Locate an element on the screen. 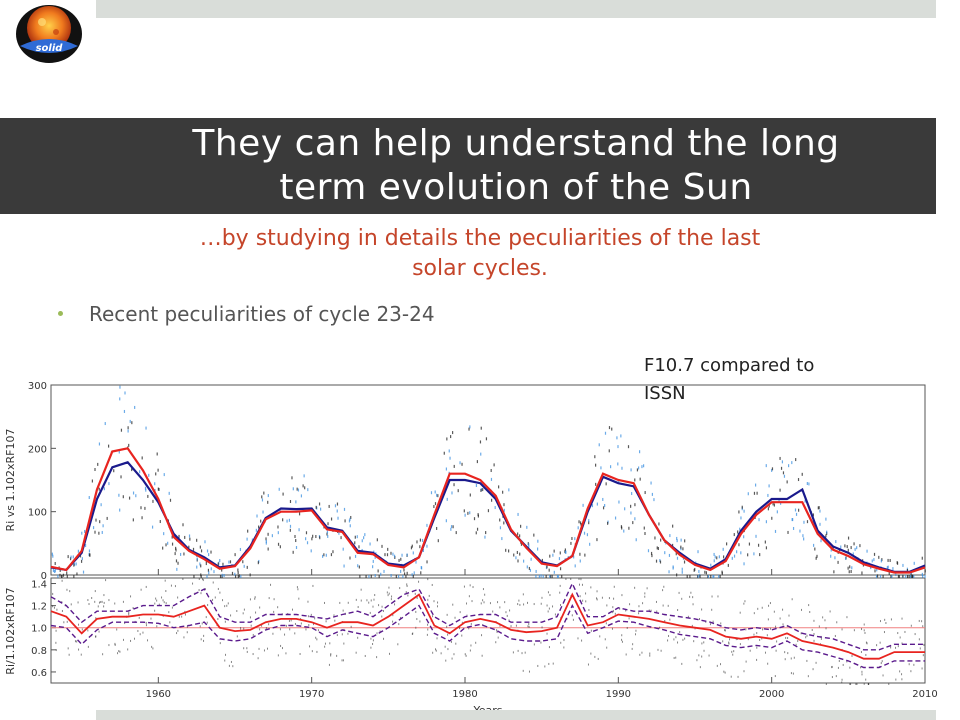 The height and width of the screenshot is (720, 960). xtick-label: 1990 is located at coordinates (618, 694).